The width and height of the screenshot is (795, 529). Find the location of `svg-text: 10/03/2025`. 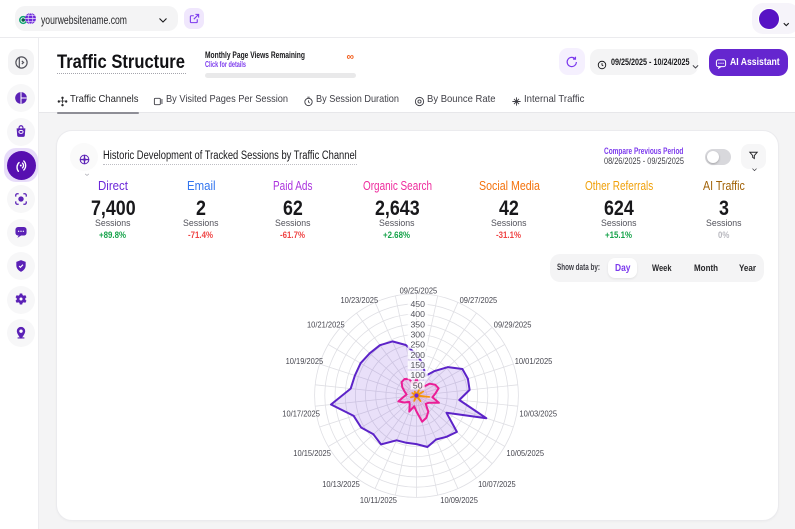

svg-text: 10/03/2025 is located at coordinates (538, 414).